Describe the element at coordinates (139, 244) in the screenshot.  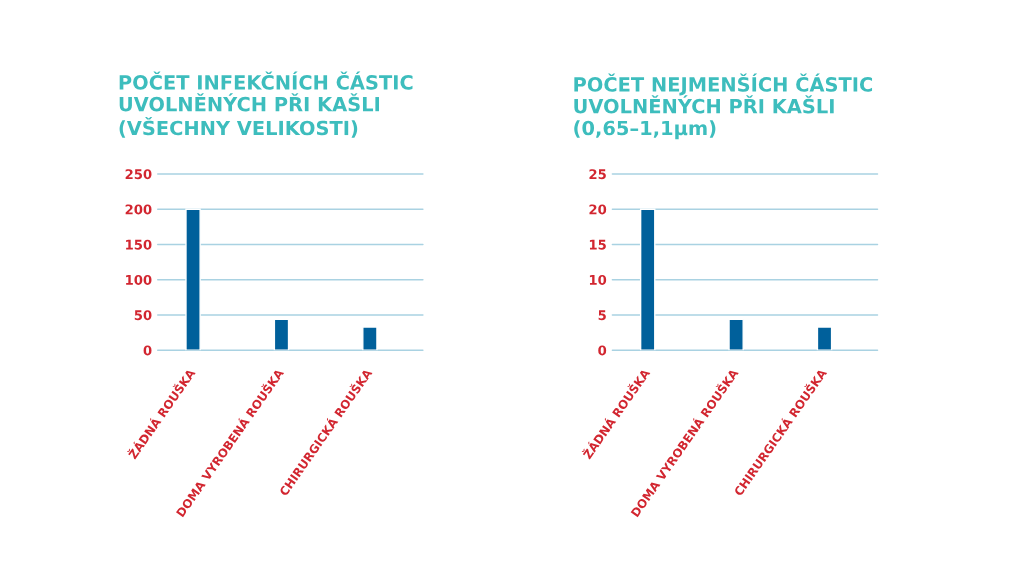
I see `y-tick-label: 150` at that location.